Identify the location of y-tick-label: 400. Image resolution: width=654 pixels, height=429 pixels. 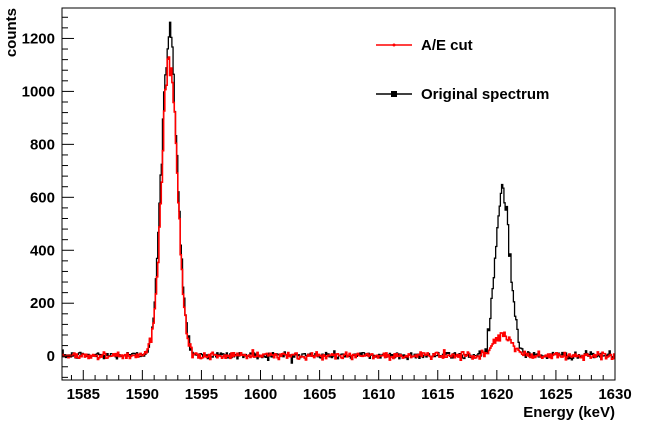
(42, 250).